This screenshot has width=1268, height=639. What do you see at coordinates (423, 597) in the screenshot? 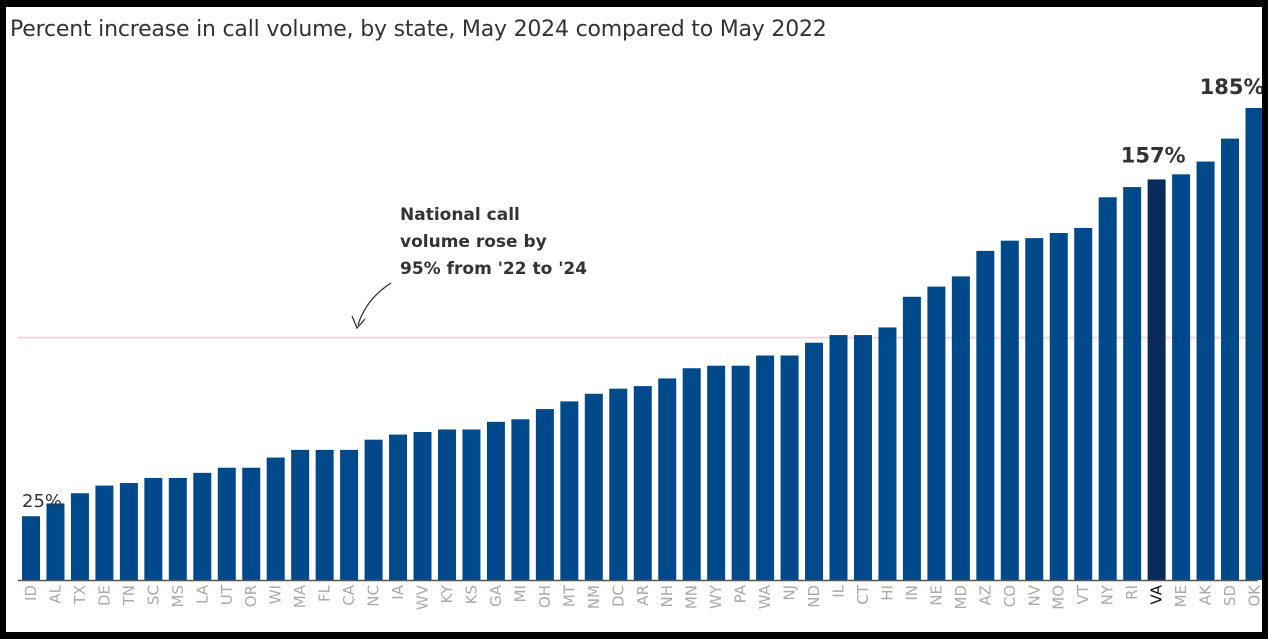
I see `x-tick-label-wv: WV` at bounding box center [423, 597].